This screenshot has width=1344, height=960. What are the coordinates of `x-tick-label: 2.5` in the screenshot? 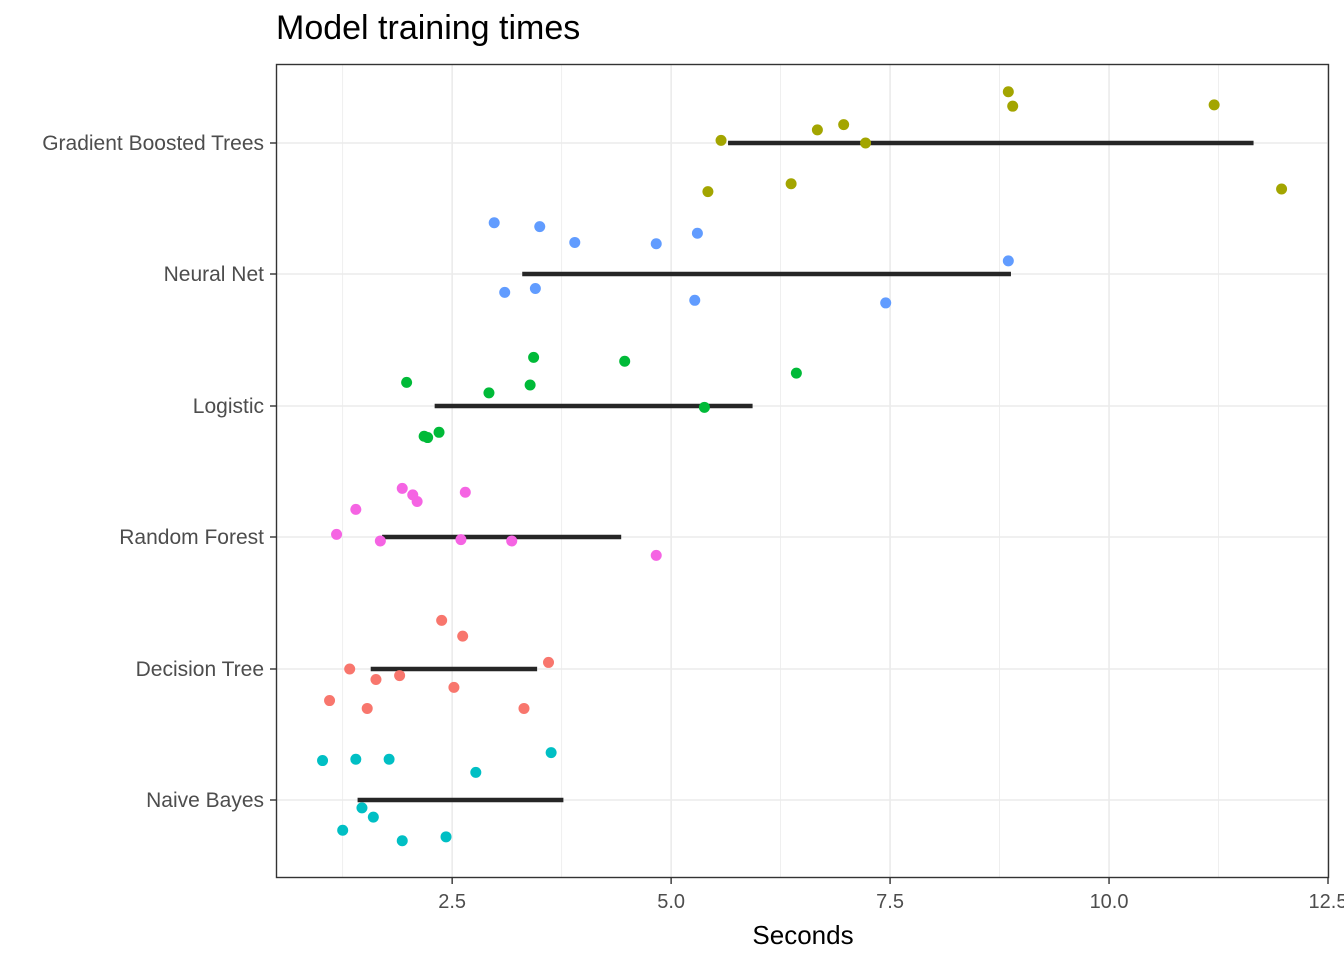 It's located at (452, 902).